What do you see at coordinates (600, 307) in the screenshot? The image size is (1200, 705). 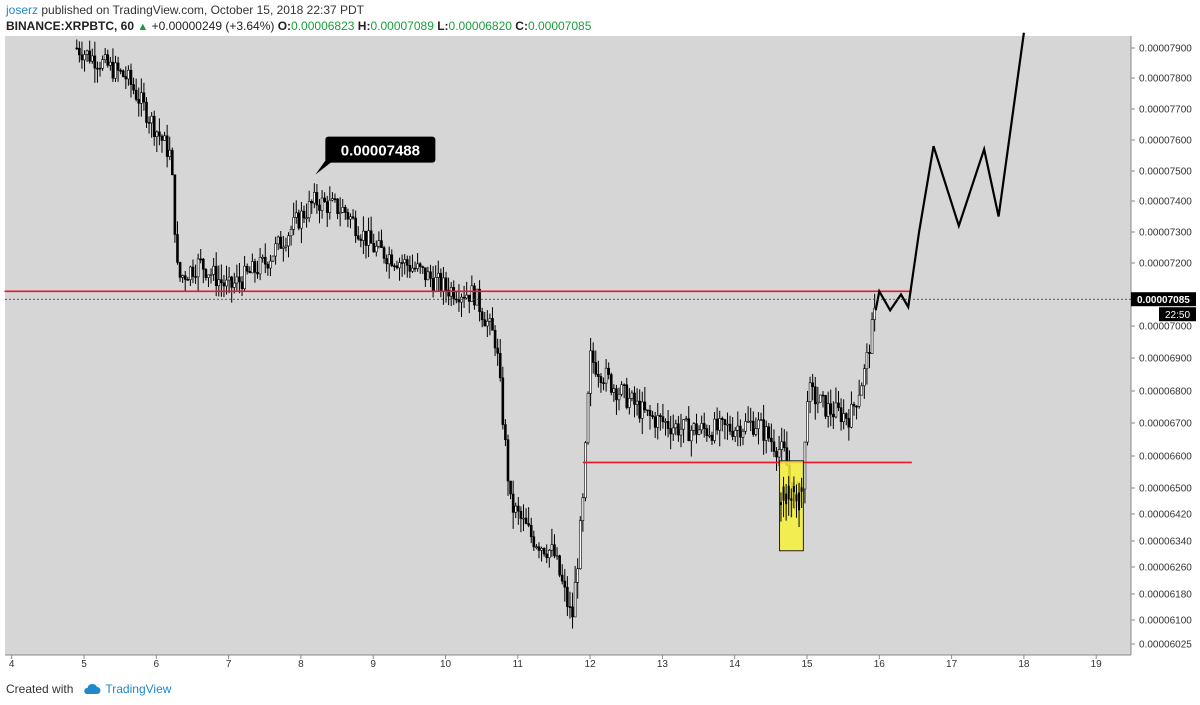 I see `last-price-marker: 0.00007085 22:50` at bounding box center [600, 307].